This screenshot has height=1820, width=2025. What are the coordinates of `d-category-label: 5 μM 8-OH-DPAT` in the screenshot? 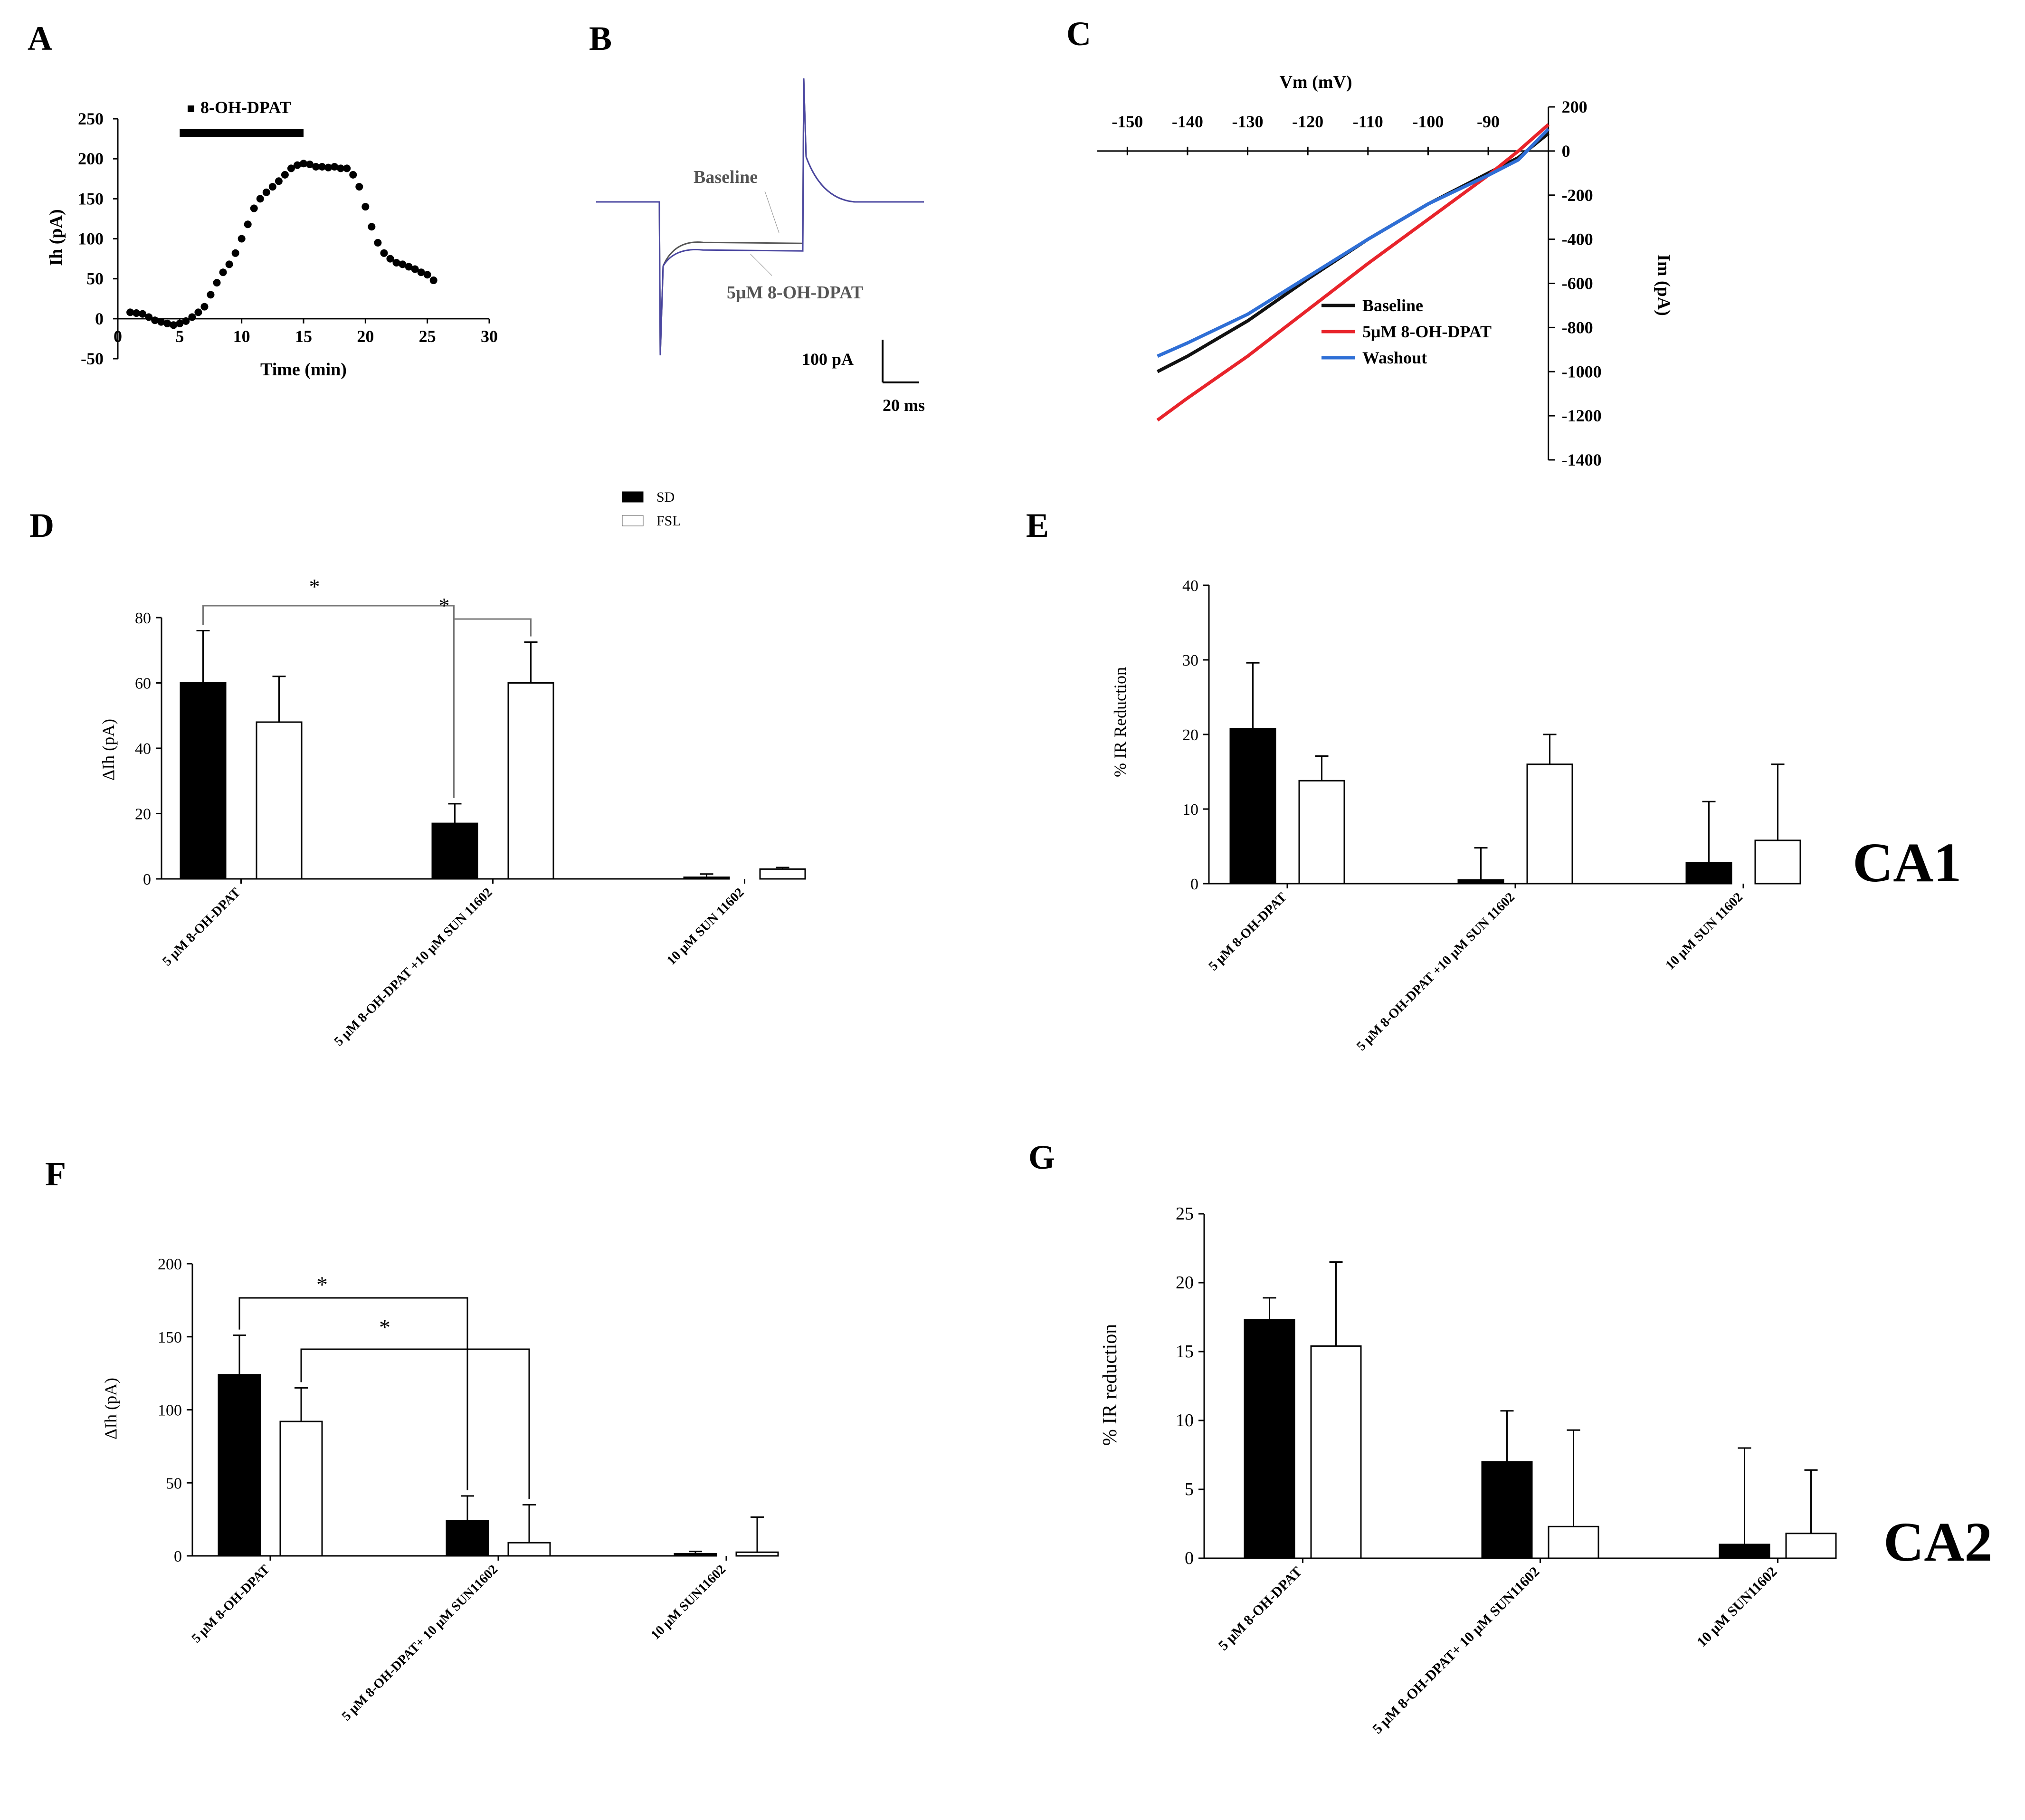 It's located at (202, 927).